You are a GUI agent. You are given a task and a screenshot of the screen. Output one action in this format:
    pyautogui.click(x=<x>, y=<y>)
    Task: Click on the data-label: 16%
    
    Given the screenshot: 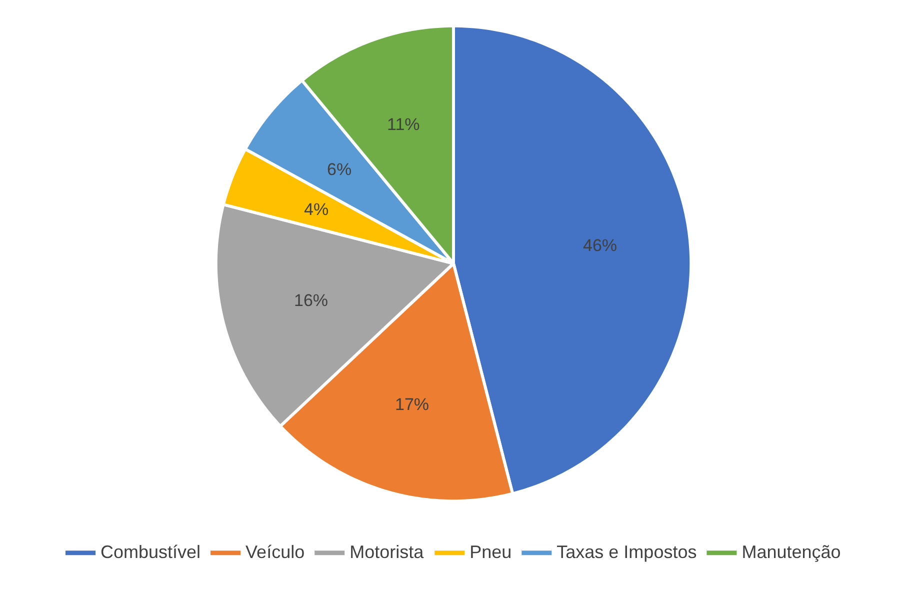 What is the action you would take?
    pyautogui.click(x=311, y=300)
    